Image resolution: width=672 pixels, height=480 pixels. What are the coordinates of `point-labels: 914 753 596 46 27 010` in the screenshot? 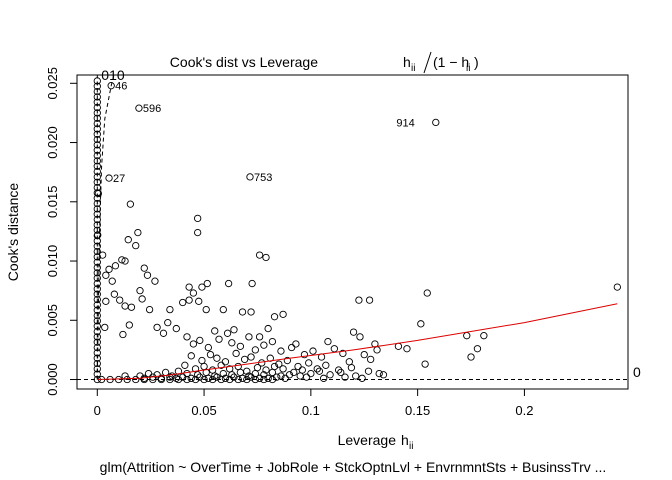 It's located at (257, 126).